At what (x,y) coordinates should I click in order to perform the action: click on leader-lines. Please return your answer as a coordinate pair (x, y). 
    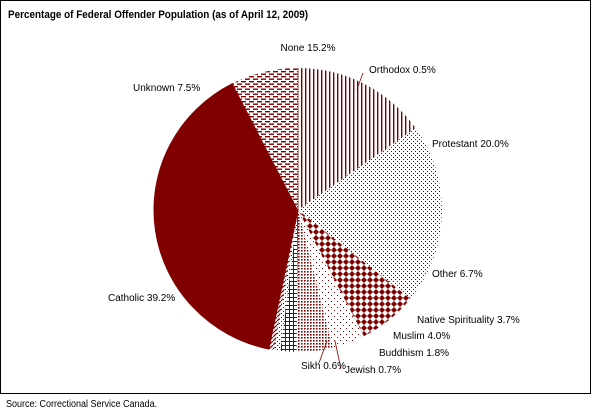
    Looking at the image, I should click on (341, 221).